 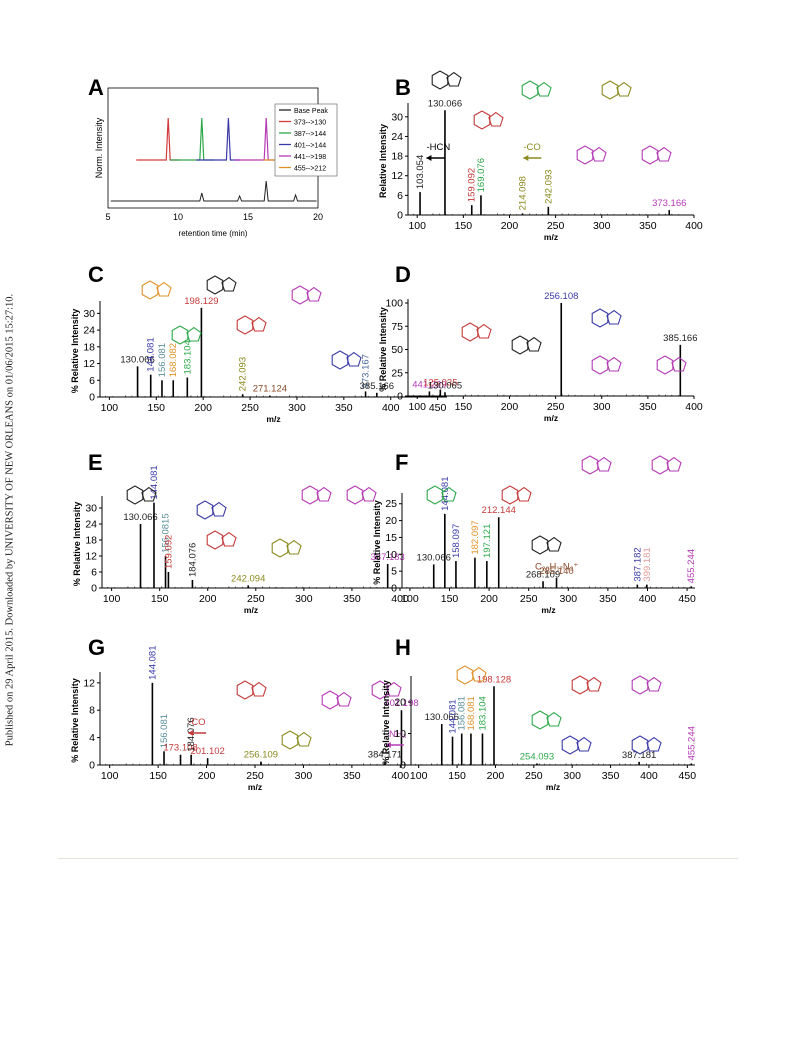 I want to click on y-tick-label: 0, so click(x=92, y=766).